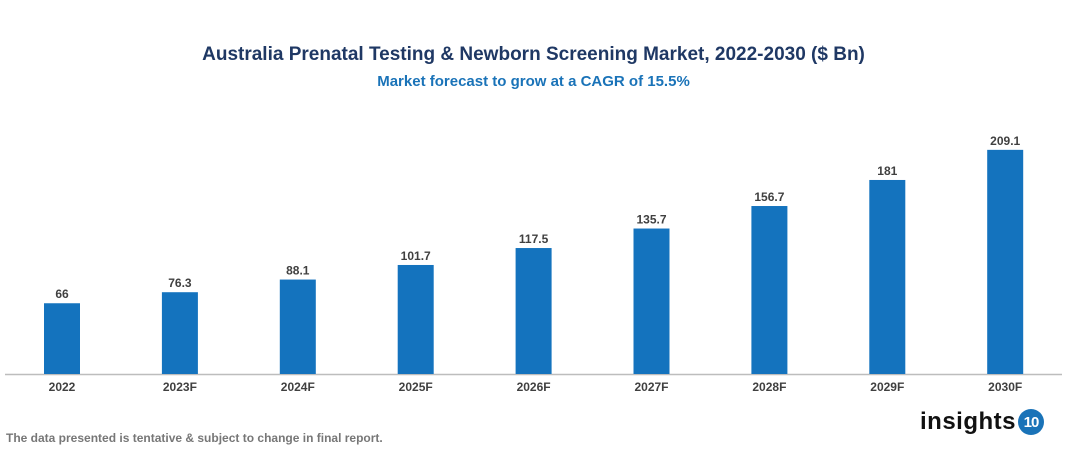 The image size is (1067, 454). Describe the element at coordinates (887, 387) in the screenshot. I see `x-tick-label: 2029F` at that location.